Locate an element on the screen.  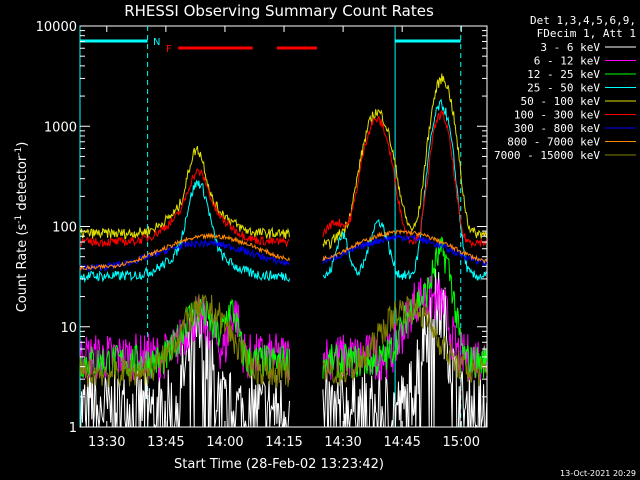
legend-entry-label: 7000 - 15000 keV is located at coordinates (547, 155).